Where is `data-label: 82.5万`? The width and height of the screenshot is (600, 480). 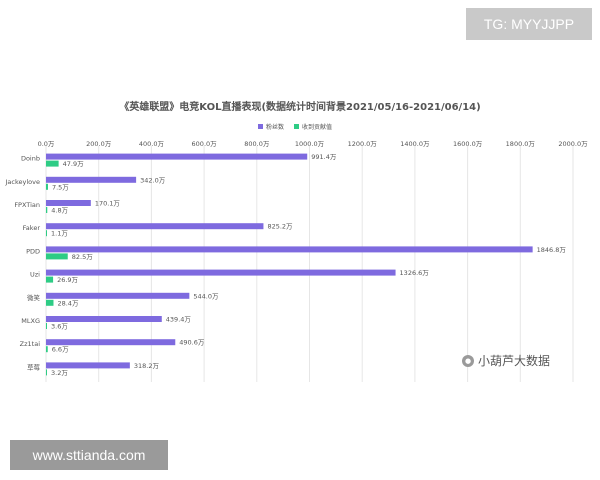 data-label: 82.5万 is located at coordinates (82, 257).